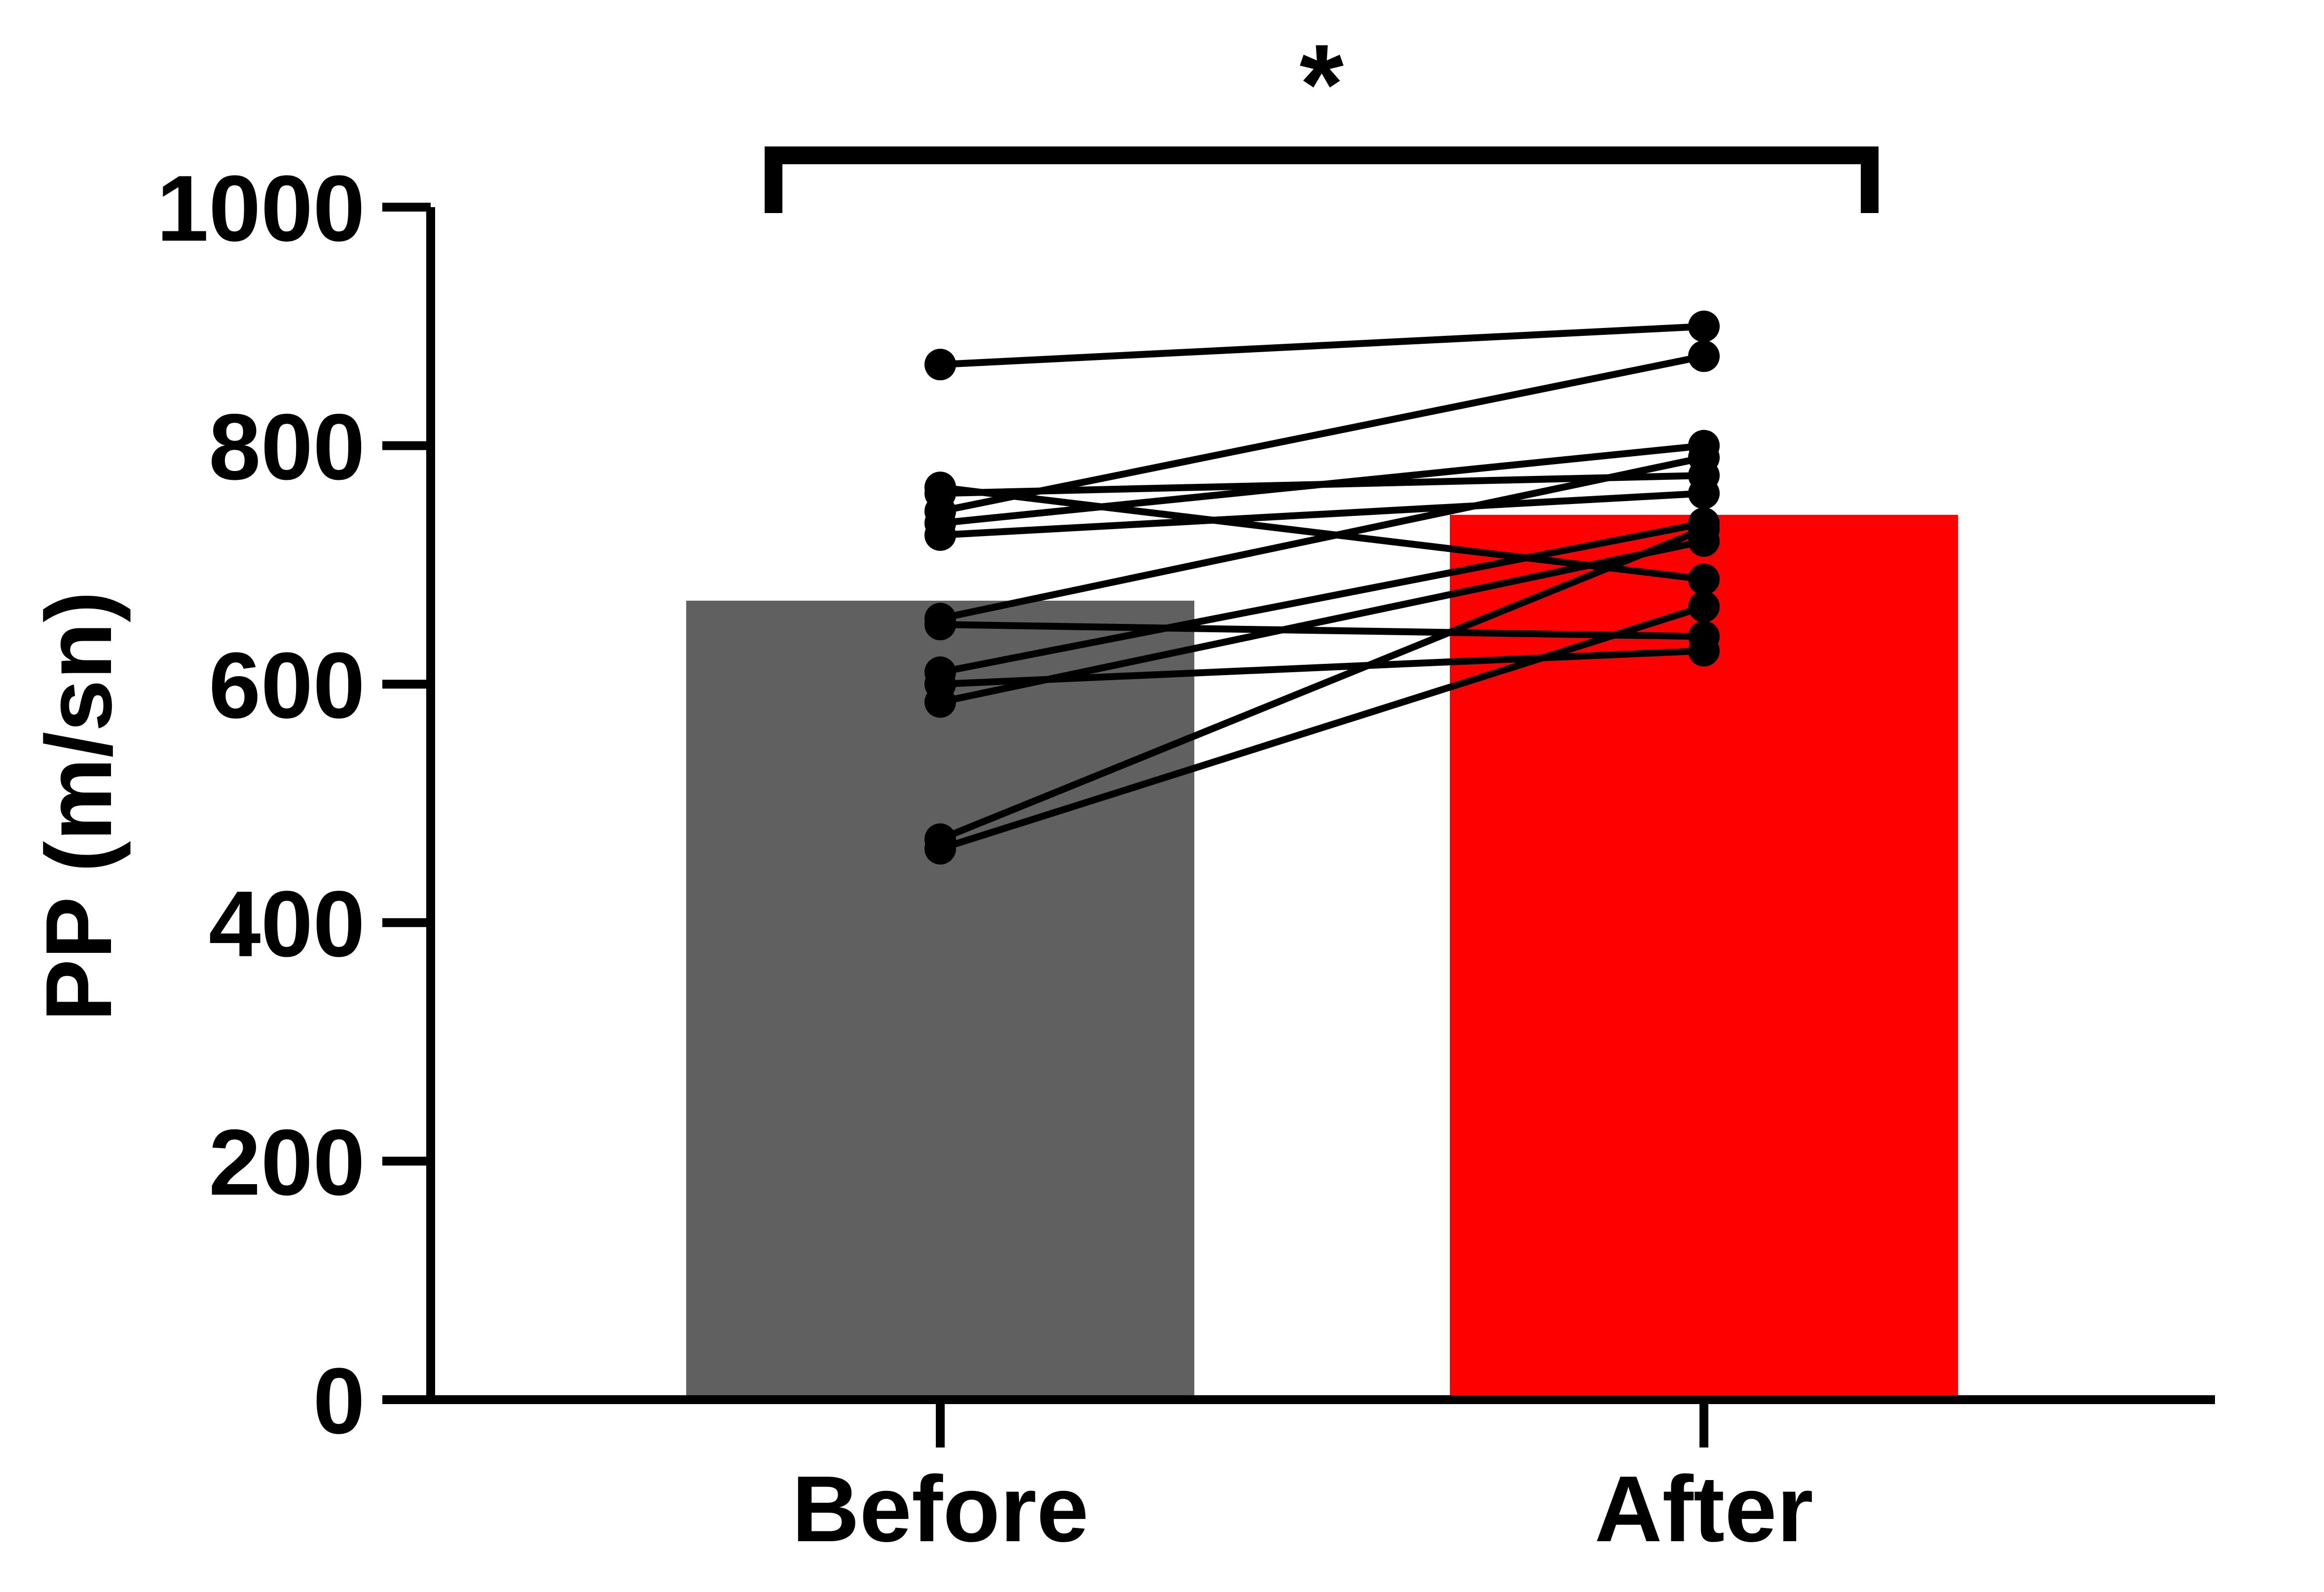 Image resolution: width=2324 pixels, height=1592 pixels. I want to click on y-tick-label-0: 0, so click(339, 1401).